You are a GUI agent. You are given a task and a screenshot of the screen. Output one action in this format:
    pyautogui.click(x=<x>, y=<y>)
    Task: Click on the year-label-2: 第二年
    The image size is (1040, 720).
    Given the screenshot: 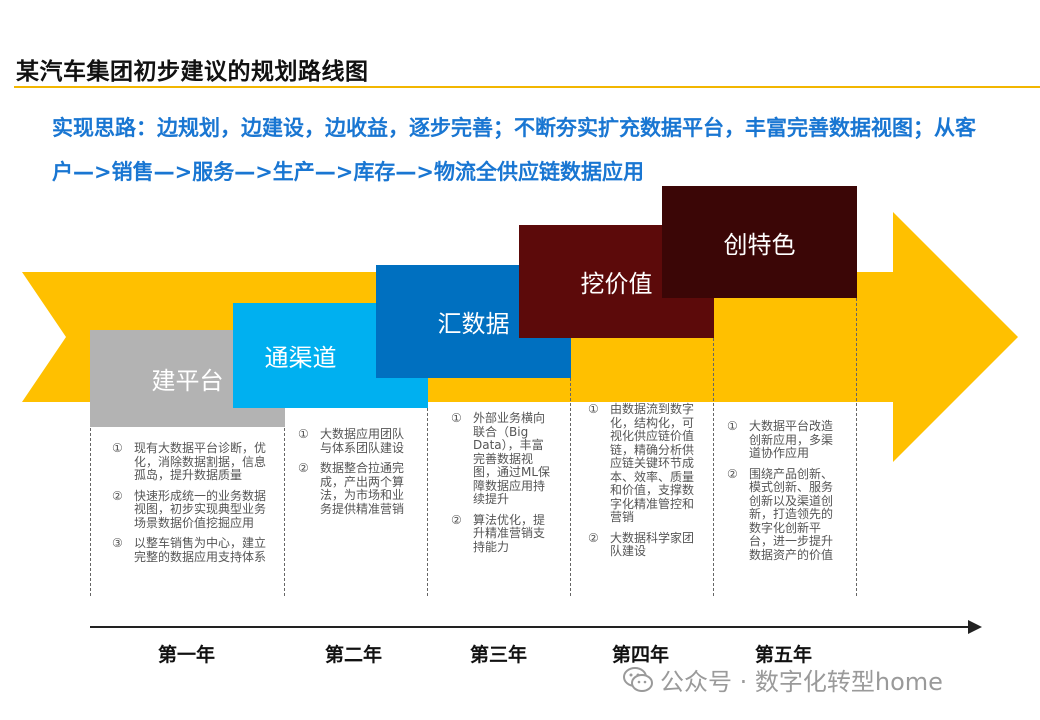 What is the action you would take?
    pyautogui.click(x=354, y=655)
    